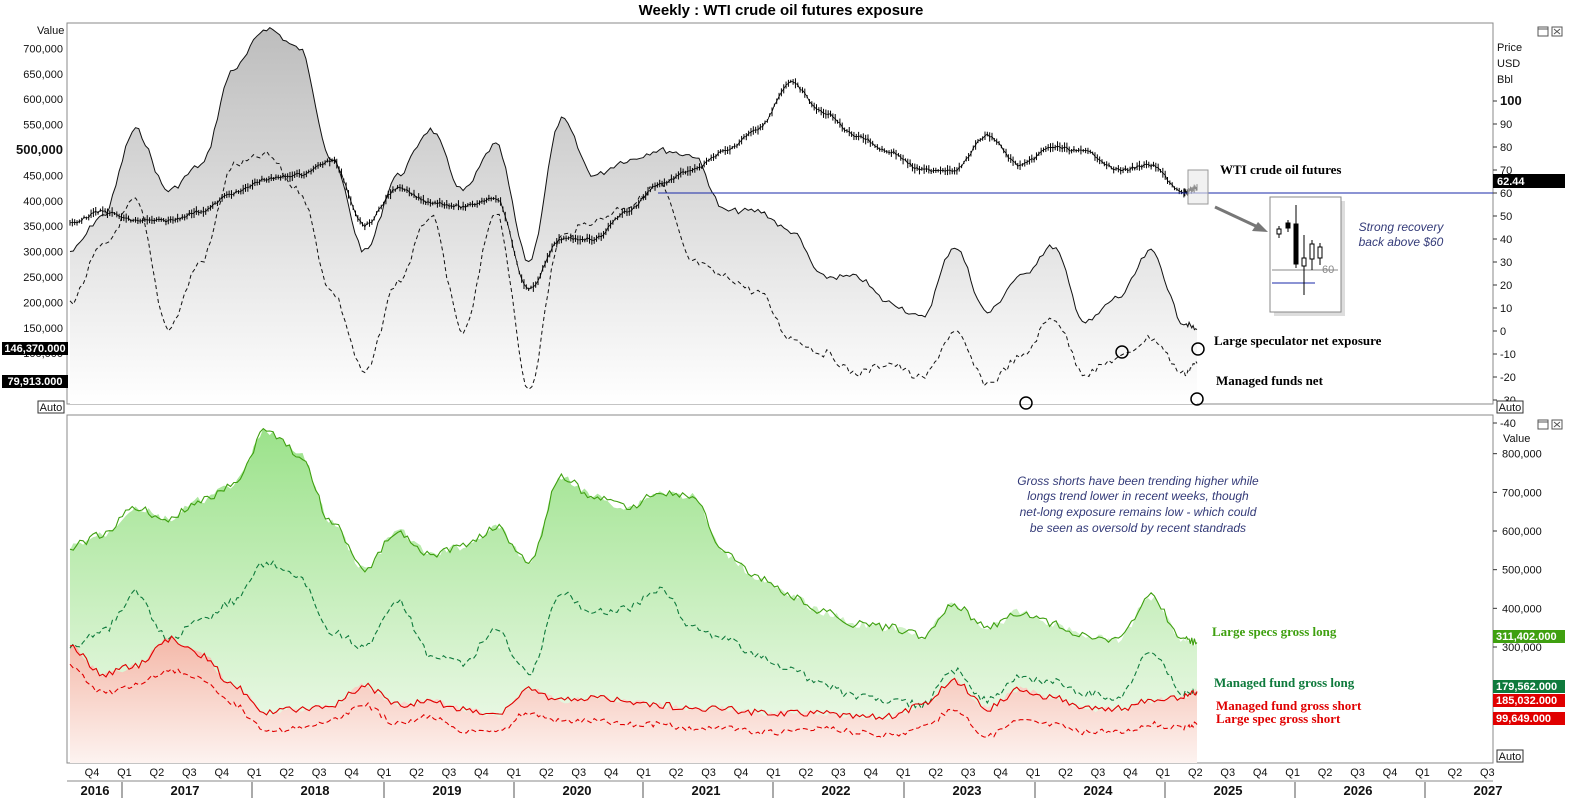 Image resolution: width=1577 pixels, height=804 pixels. What do you see at coordinates (1237, 217) in the screenshot?
I see `zoom-arrow` at bounding box center [1237, 217].